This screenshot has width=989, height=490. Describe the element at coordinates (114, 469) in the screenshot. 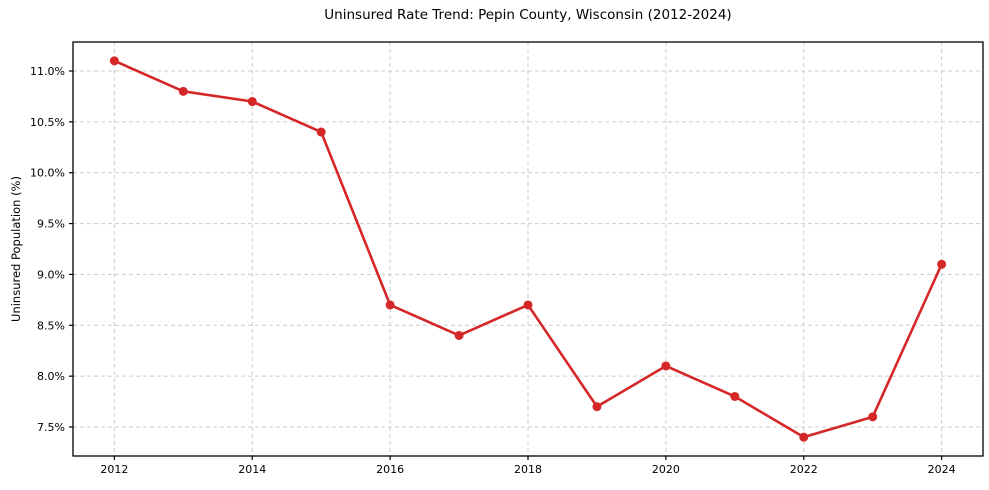

I see `x-tick-label: 2012` at that location.